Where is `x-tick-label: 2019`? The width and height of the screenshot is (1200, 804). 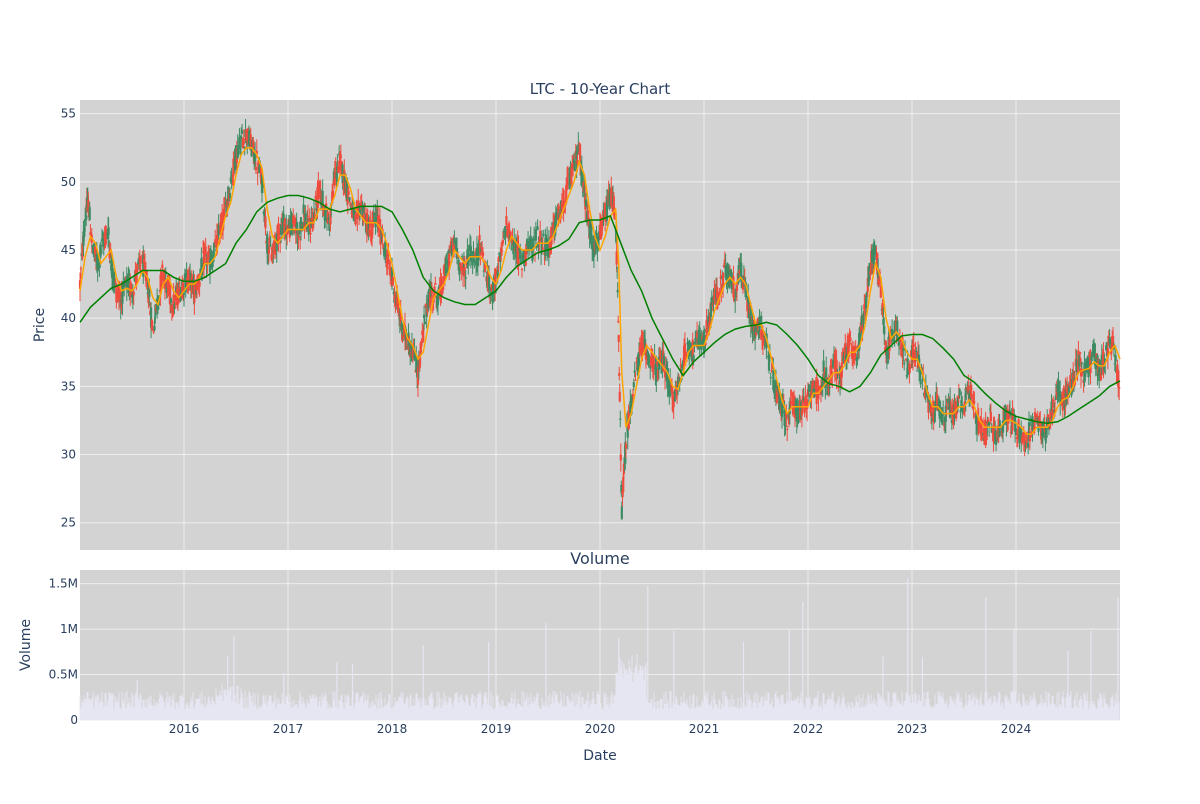
x-tick-label: 2019 is located at coordinates (496, 729).